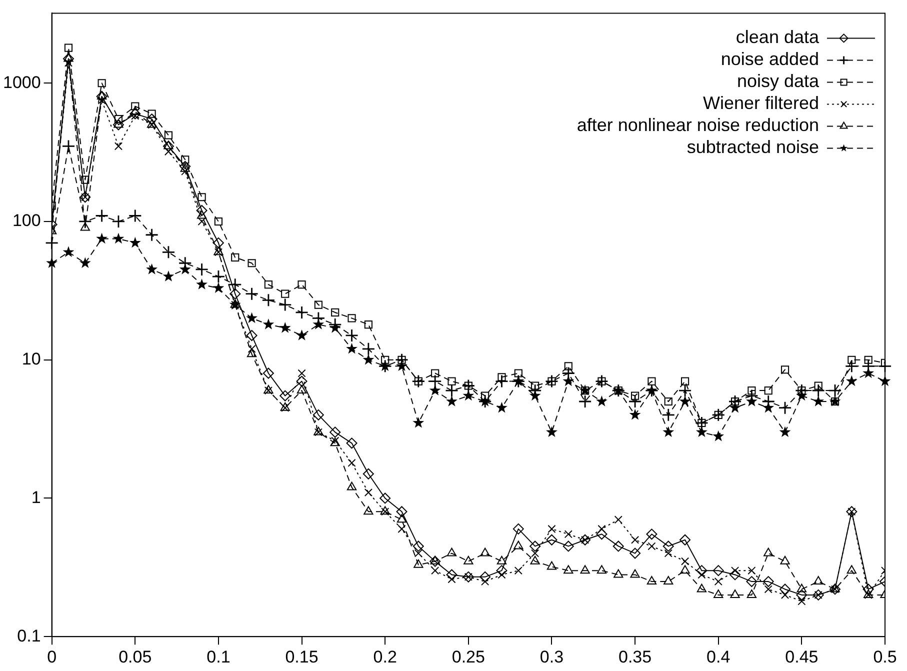 This screenshot has width=907, height=671. I want to click on x-tick-label: 0.25, so click(468, 656).